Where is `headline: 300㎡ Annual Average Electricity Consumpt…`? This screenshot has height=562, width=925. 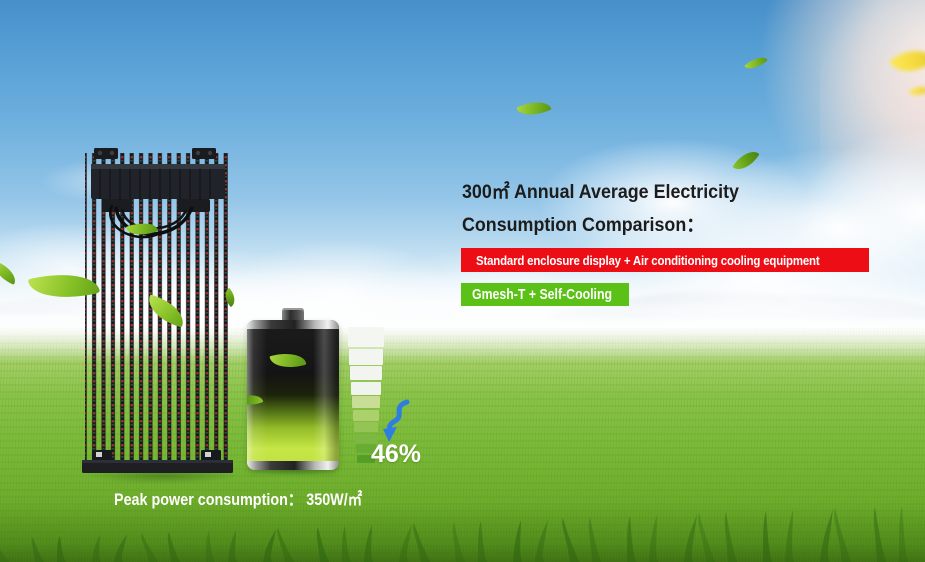 headline: 300㎡ Annual Average Electricity Consumpt… is located at coordinates (609, 209).